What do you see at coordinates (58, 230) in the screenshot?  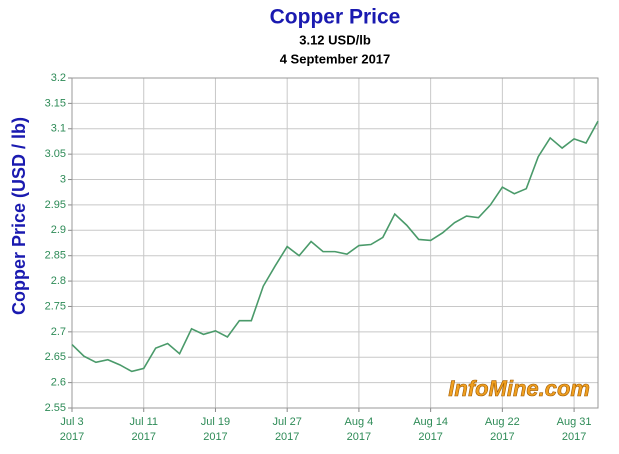 I see `y-tick-label: 2.9` at bounding box center [58, 230].